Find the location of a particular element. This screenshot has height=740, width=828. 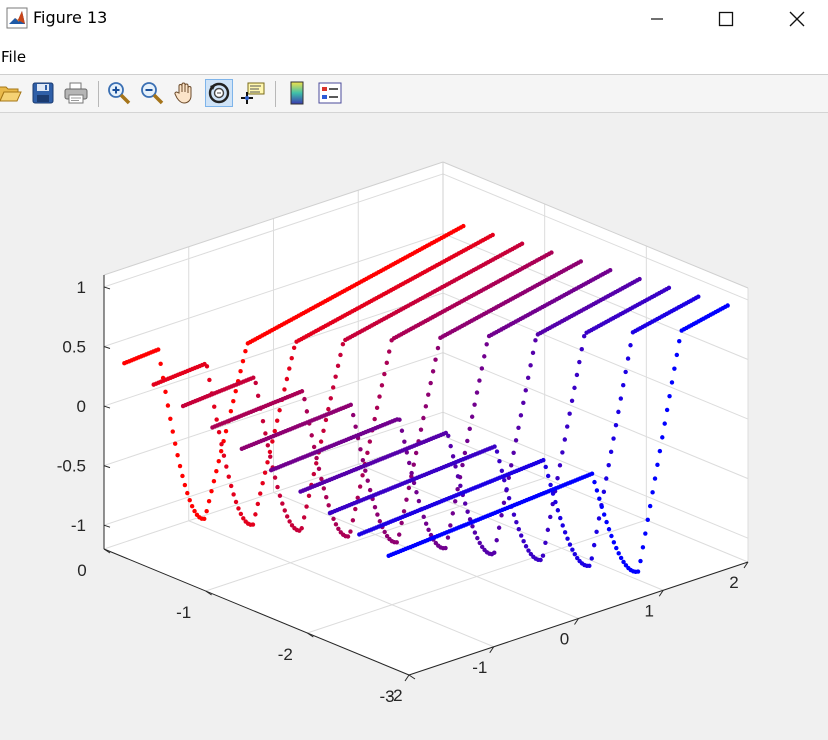

open-file-button is located at coordinates (12, 93).